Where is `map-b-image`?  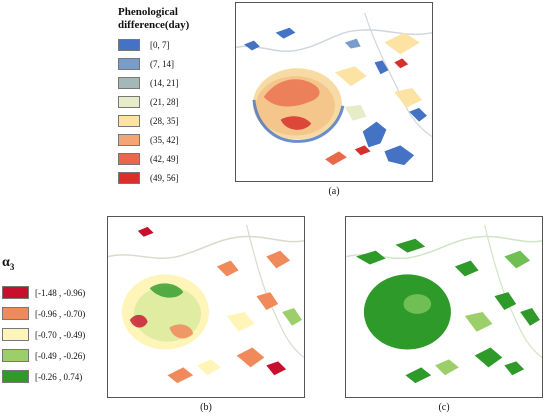 map-b-image is located at coordinates (206, 304).